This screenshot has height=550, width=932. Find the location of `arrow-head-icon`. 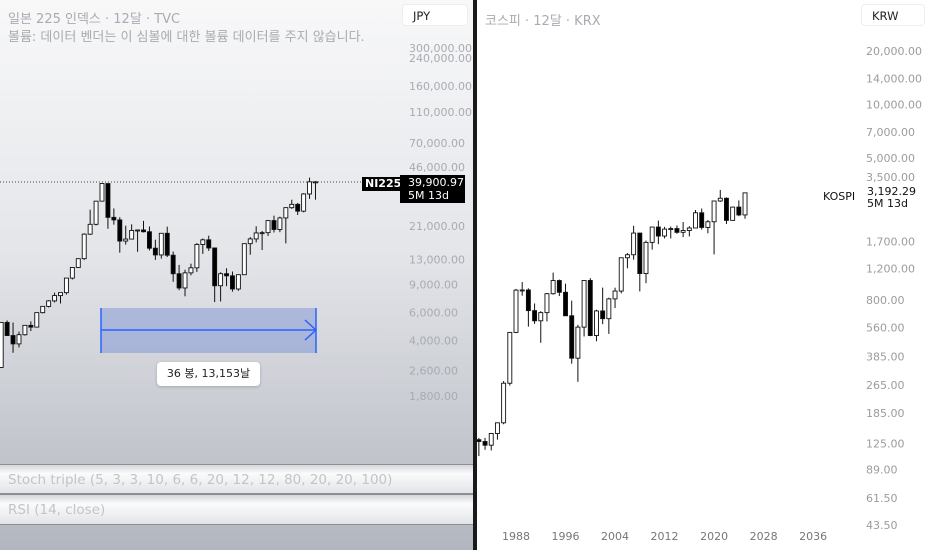

arrow-head-icon is located at coordinates (311, 330).